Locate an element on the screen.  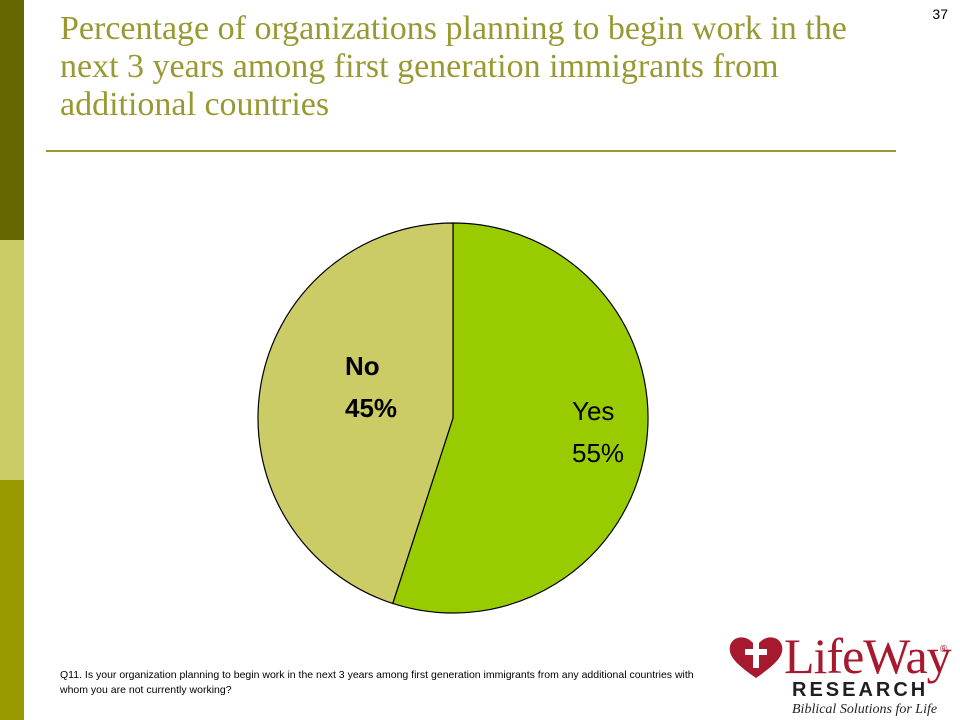
logo-wordmark: LifeWay is located at coordinates (868, 656).